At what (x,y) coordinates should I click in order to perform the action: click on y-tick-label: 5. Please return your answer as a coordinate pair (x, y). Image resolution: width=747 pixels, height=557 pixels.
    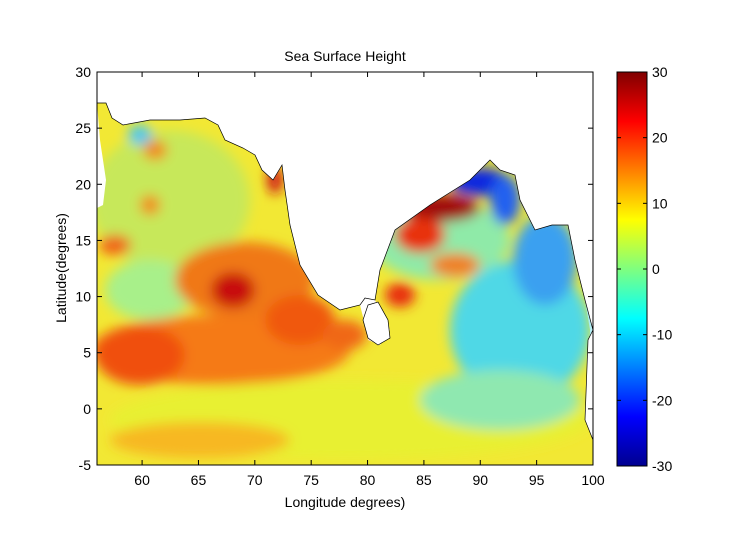
    Looking at the image, I should click on (87, 353).